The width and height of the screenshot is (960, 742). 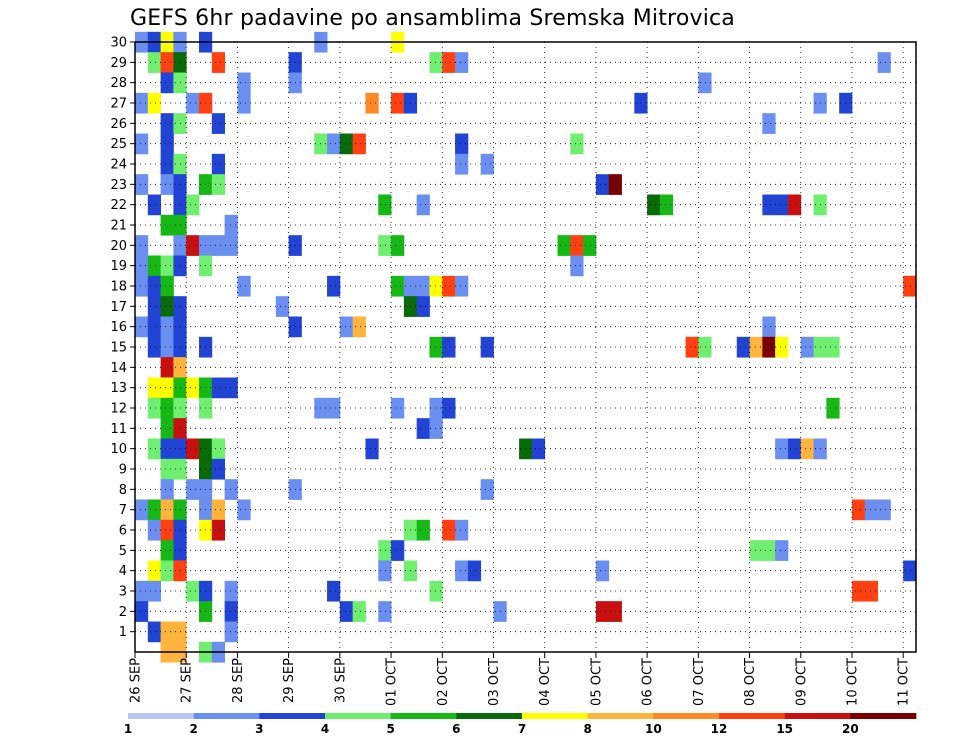 I want to click on y-tick-label: 7, so click(x=123, y=510).